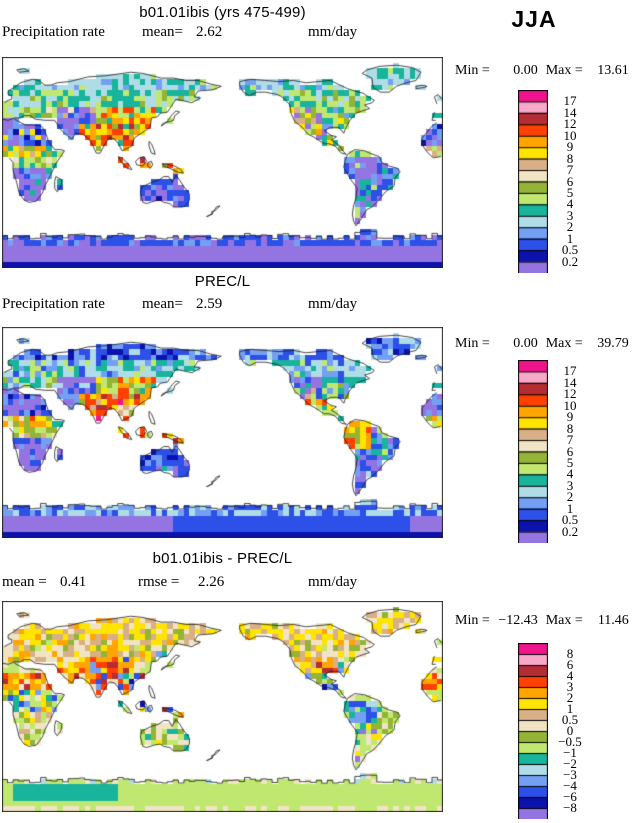 The image size is (634, 823). Describe the element at coordinates (570, 796) in the screenshot. I see `colorbar-tick-label: −6` at that location.